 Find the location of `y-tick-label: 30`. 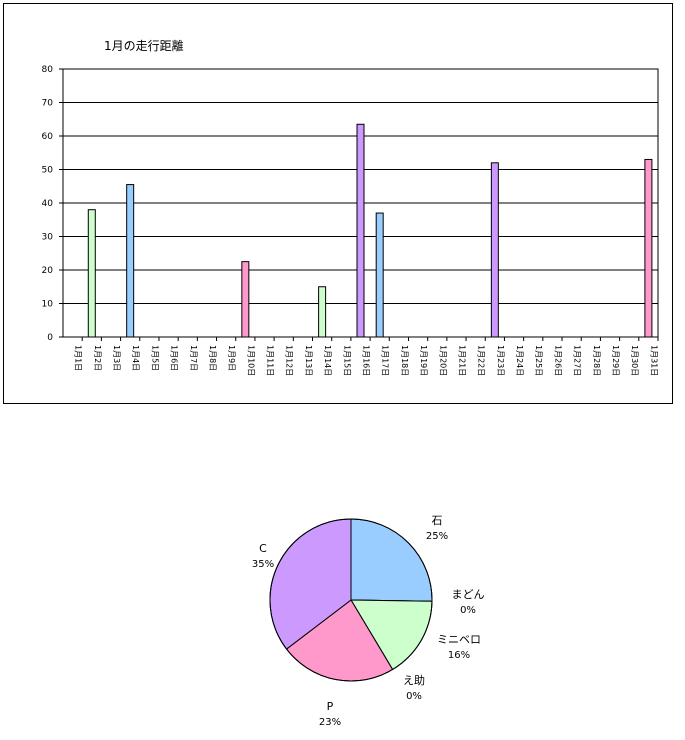

y-tick-label: 30 is located at coordinates (48, 238).